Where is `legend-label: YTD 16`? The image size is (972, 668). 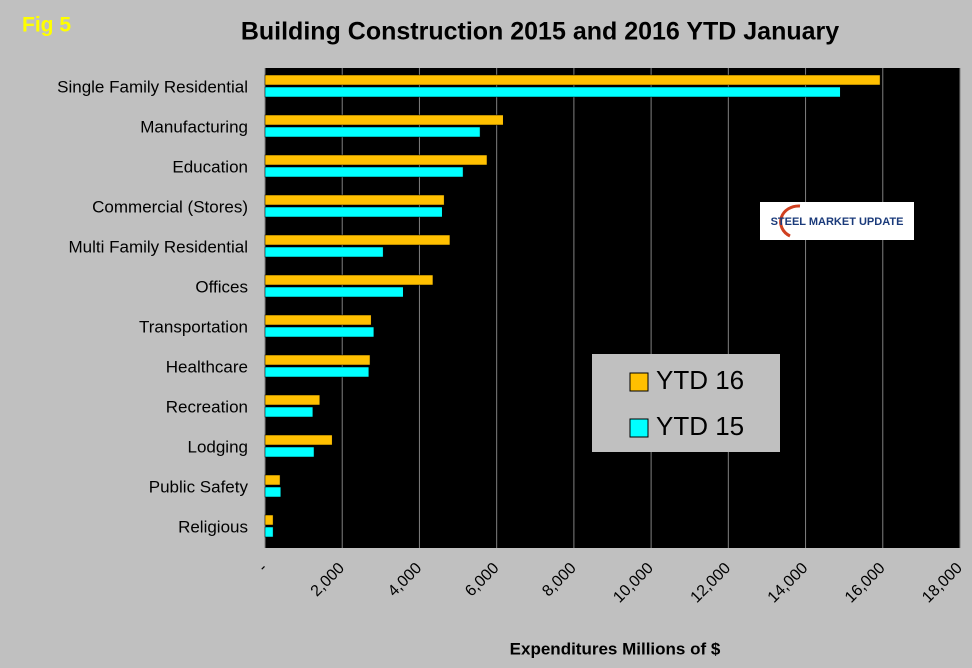 legend-label: YTD 16 is located at coordinates (700, 380).